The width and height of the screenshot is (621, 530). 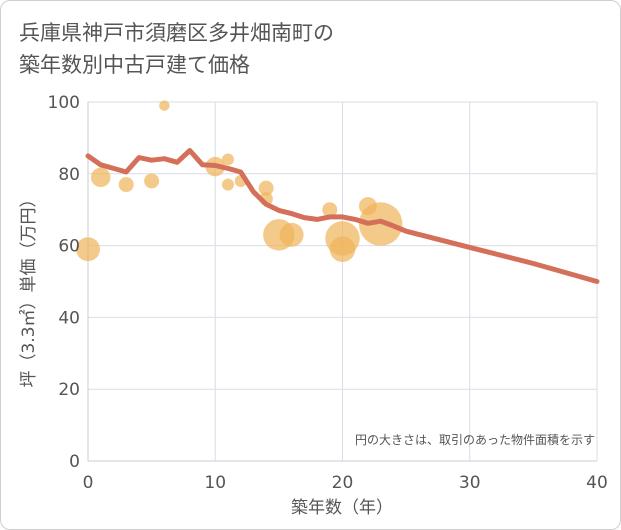 I want to click on x-tick-label: 10, so click(x=215, y=483).